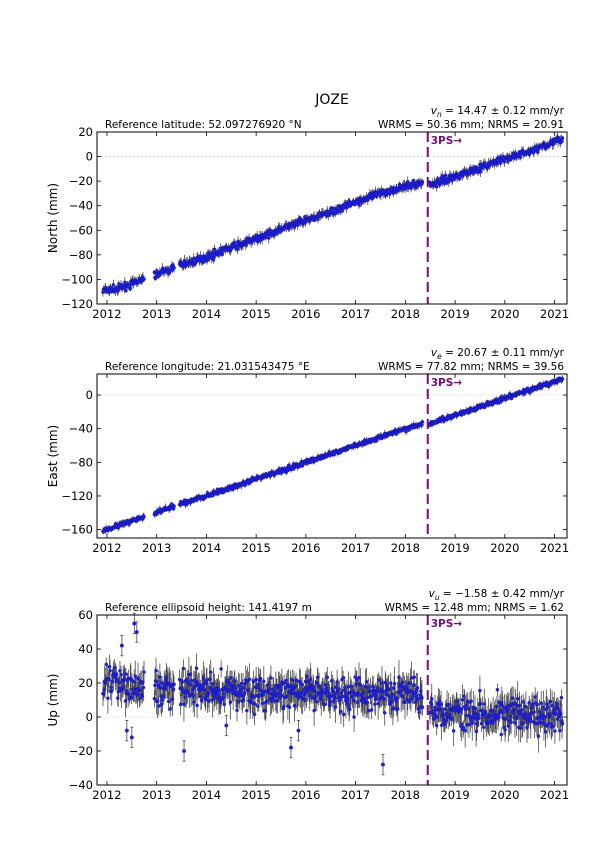 The height and width of the screenshot is (842, 595). I want to click on data-points, so click(333, 455).